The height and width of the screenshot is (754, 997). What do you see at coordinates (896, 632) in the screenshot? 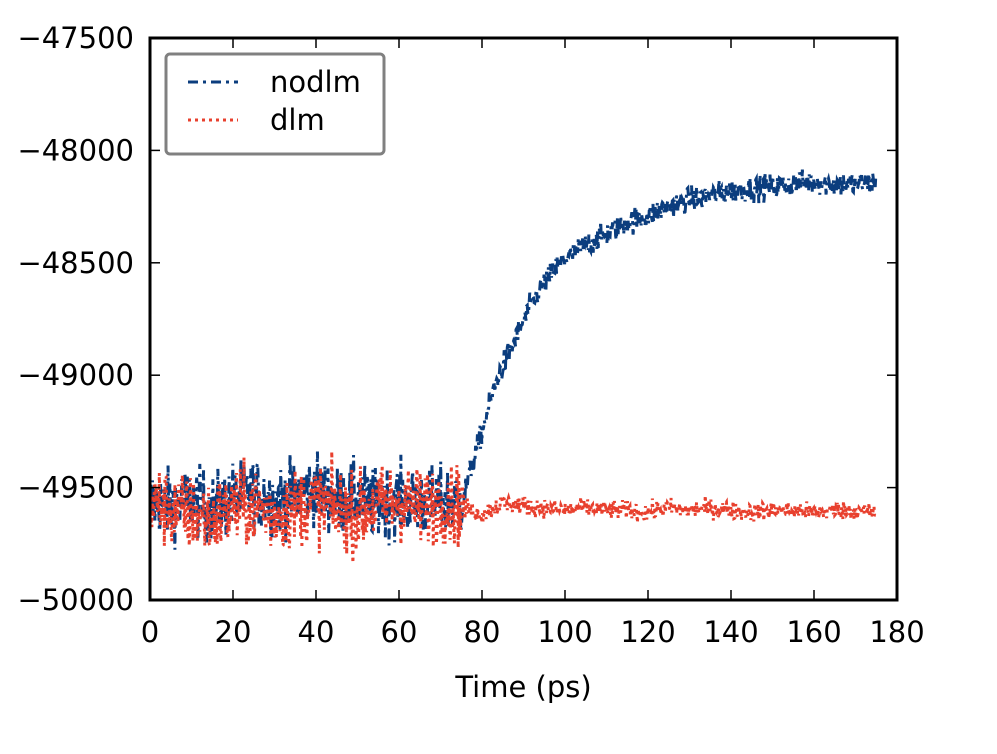
I see `x-tick-label: 180` at bounding box center [896, 632].